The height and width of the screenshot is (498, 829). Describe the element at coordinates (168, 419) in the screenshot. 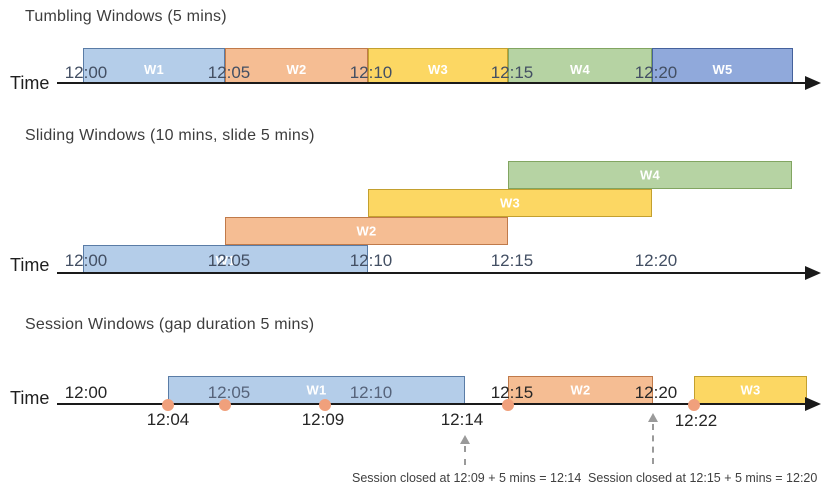

I see `session-event-label-1204: 12:04` at that location.